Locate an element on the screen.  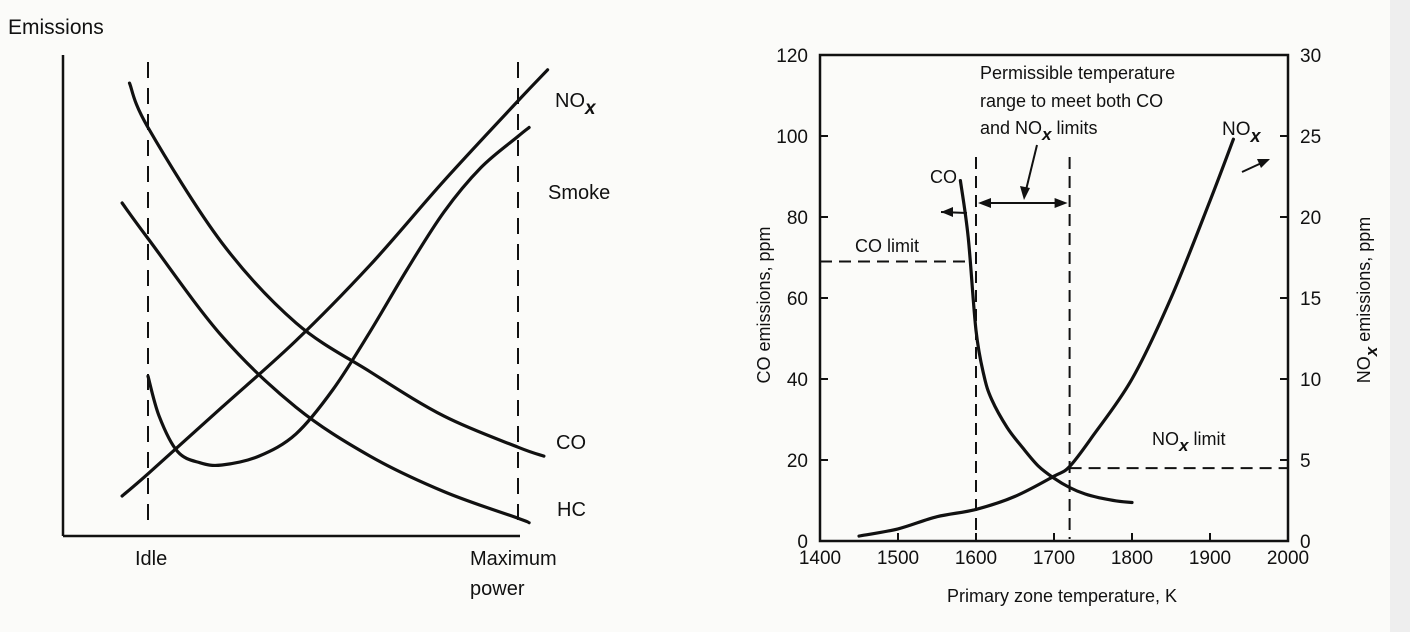
y-tick-label-100: 100 is located at coordinates (792, 137).